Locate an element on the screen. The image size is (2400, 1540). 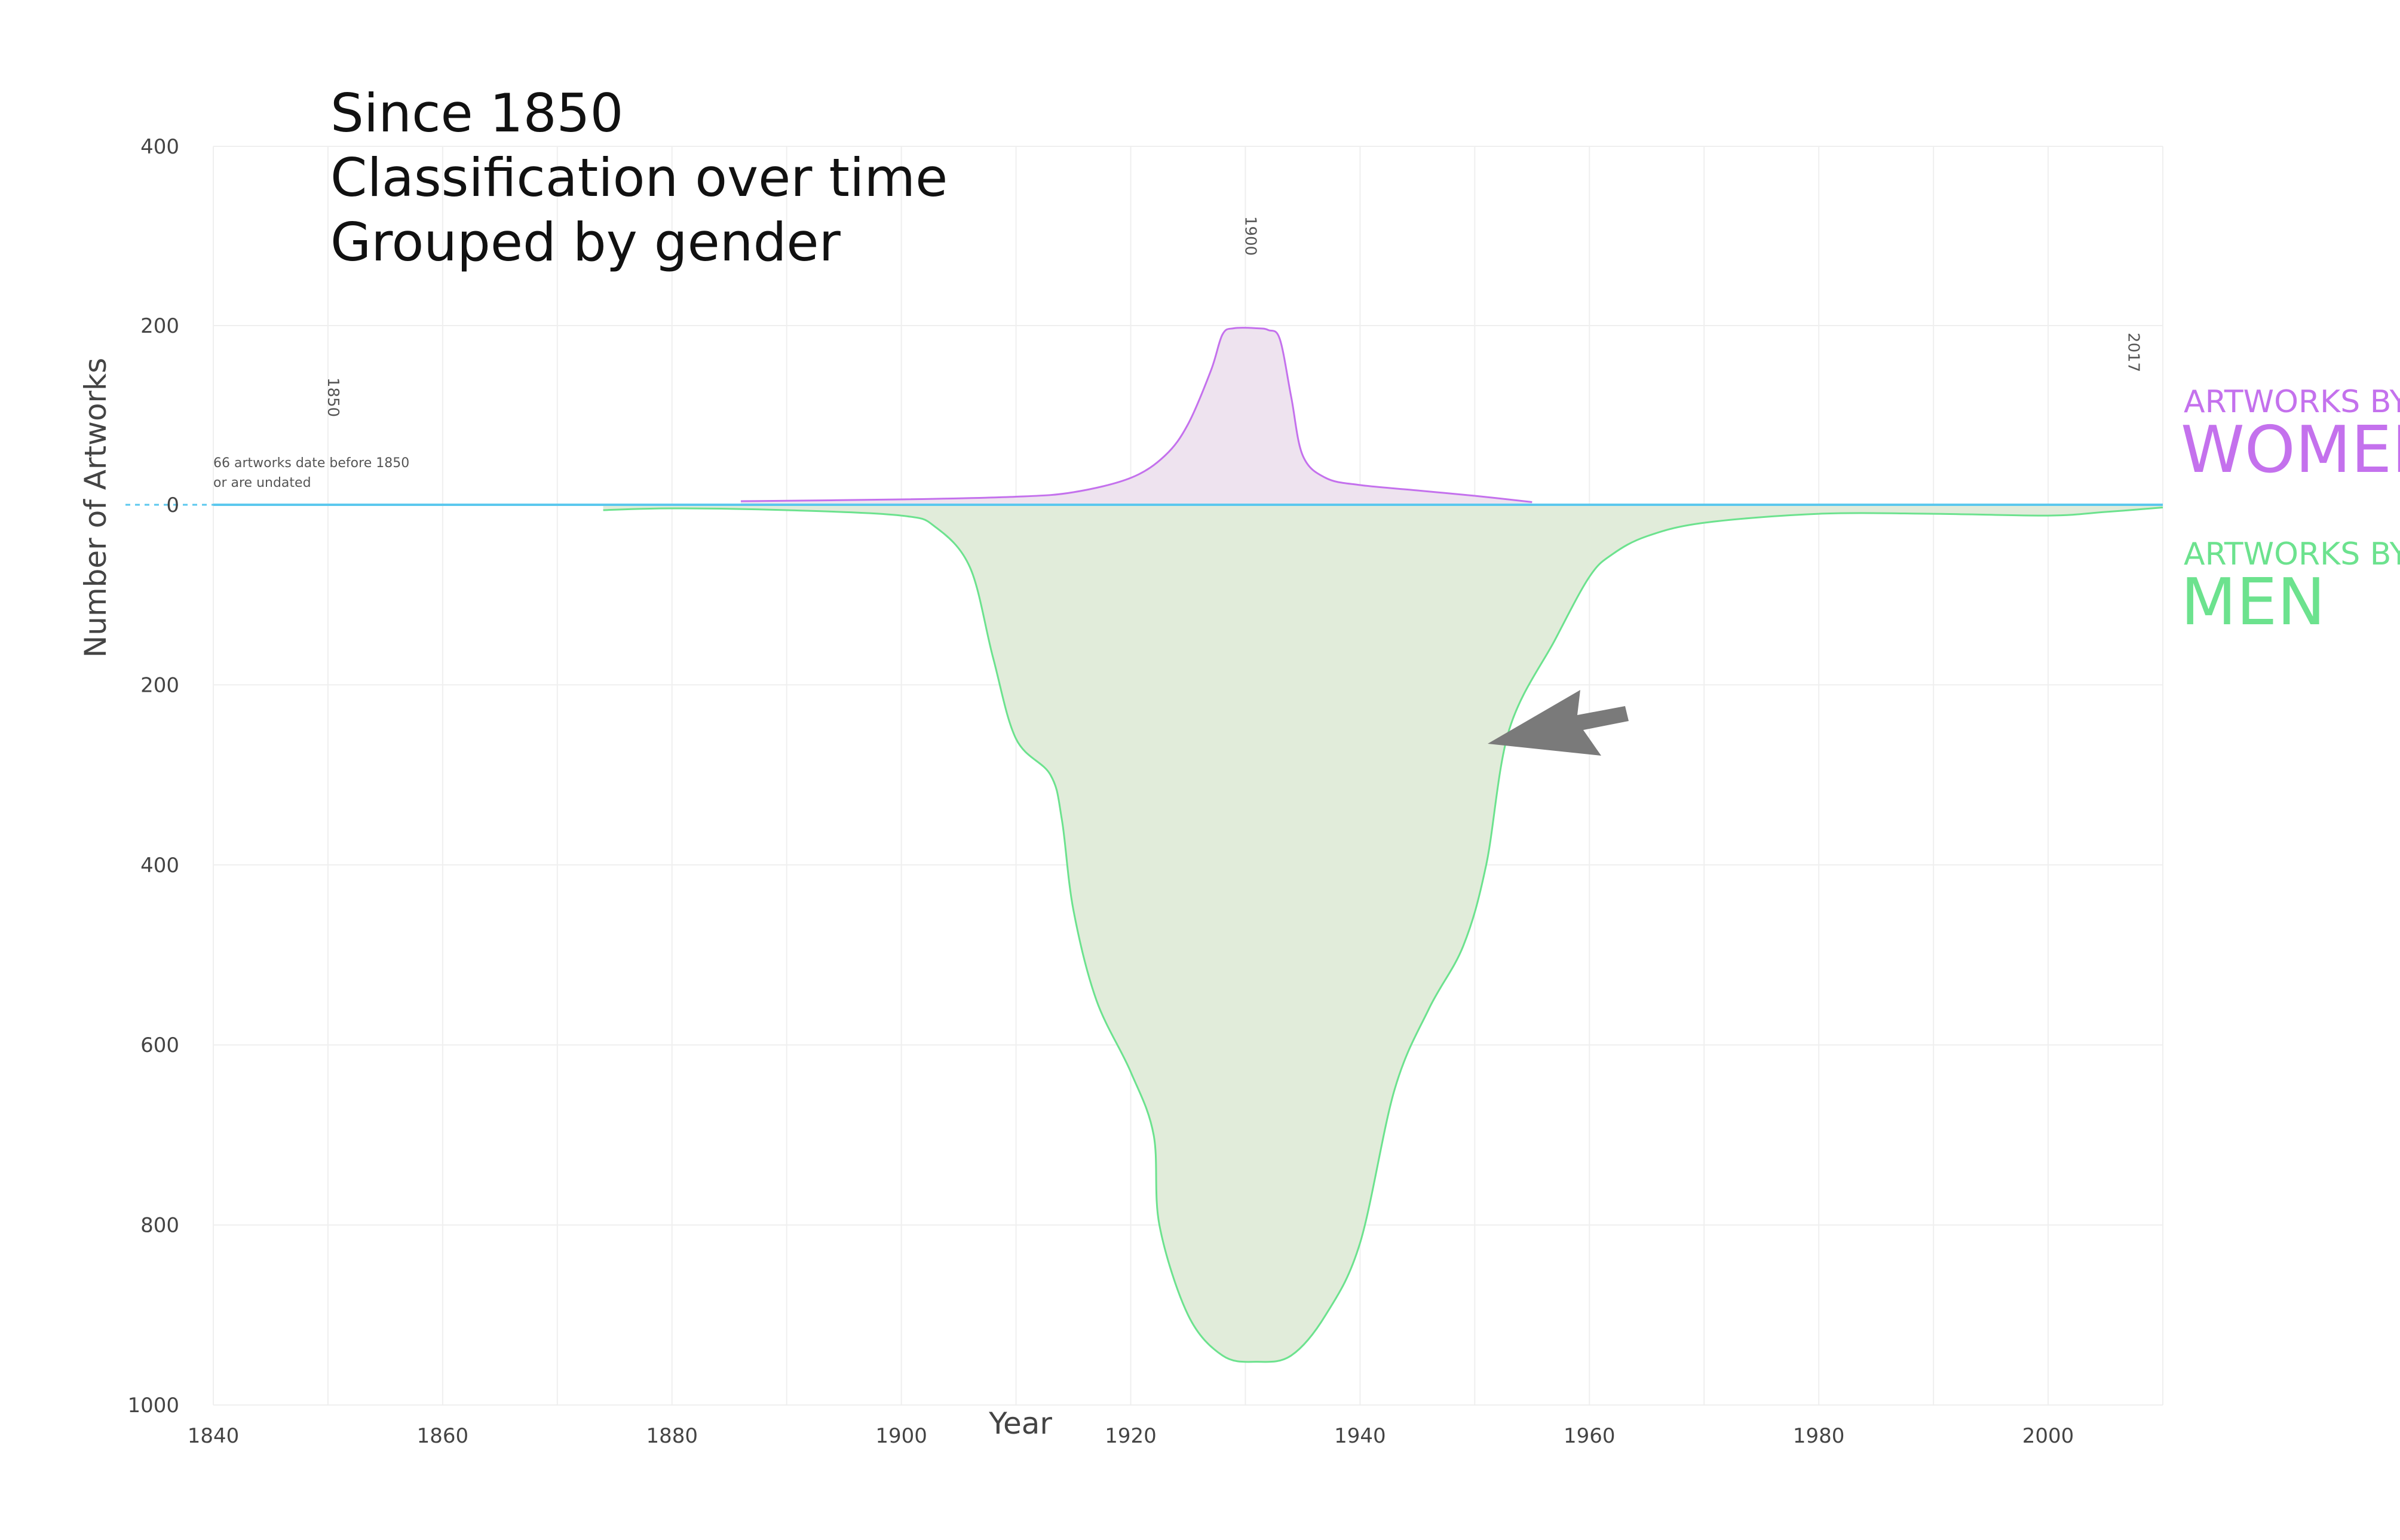
legend-women-big: WOMEN is located at coordinates (2290, 450).